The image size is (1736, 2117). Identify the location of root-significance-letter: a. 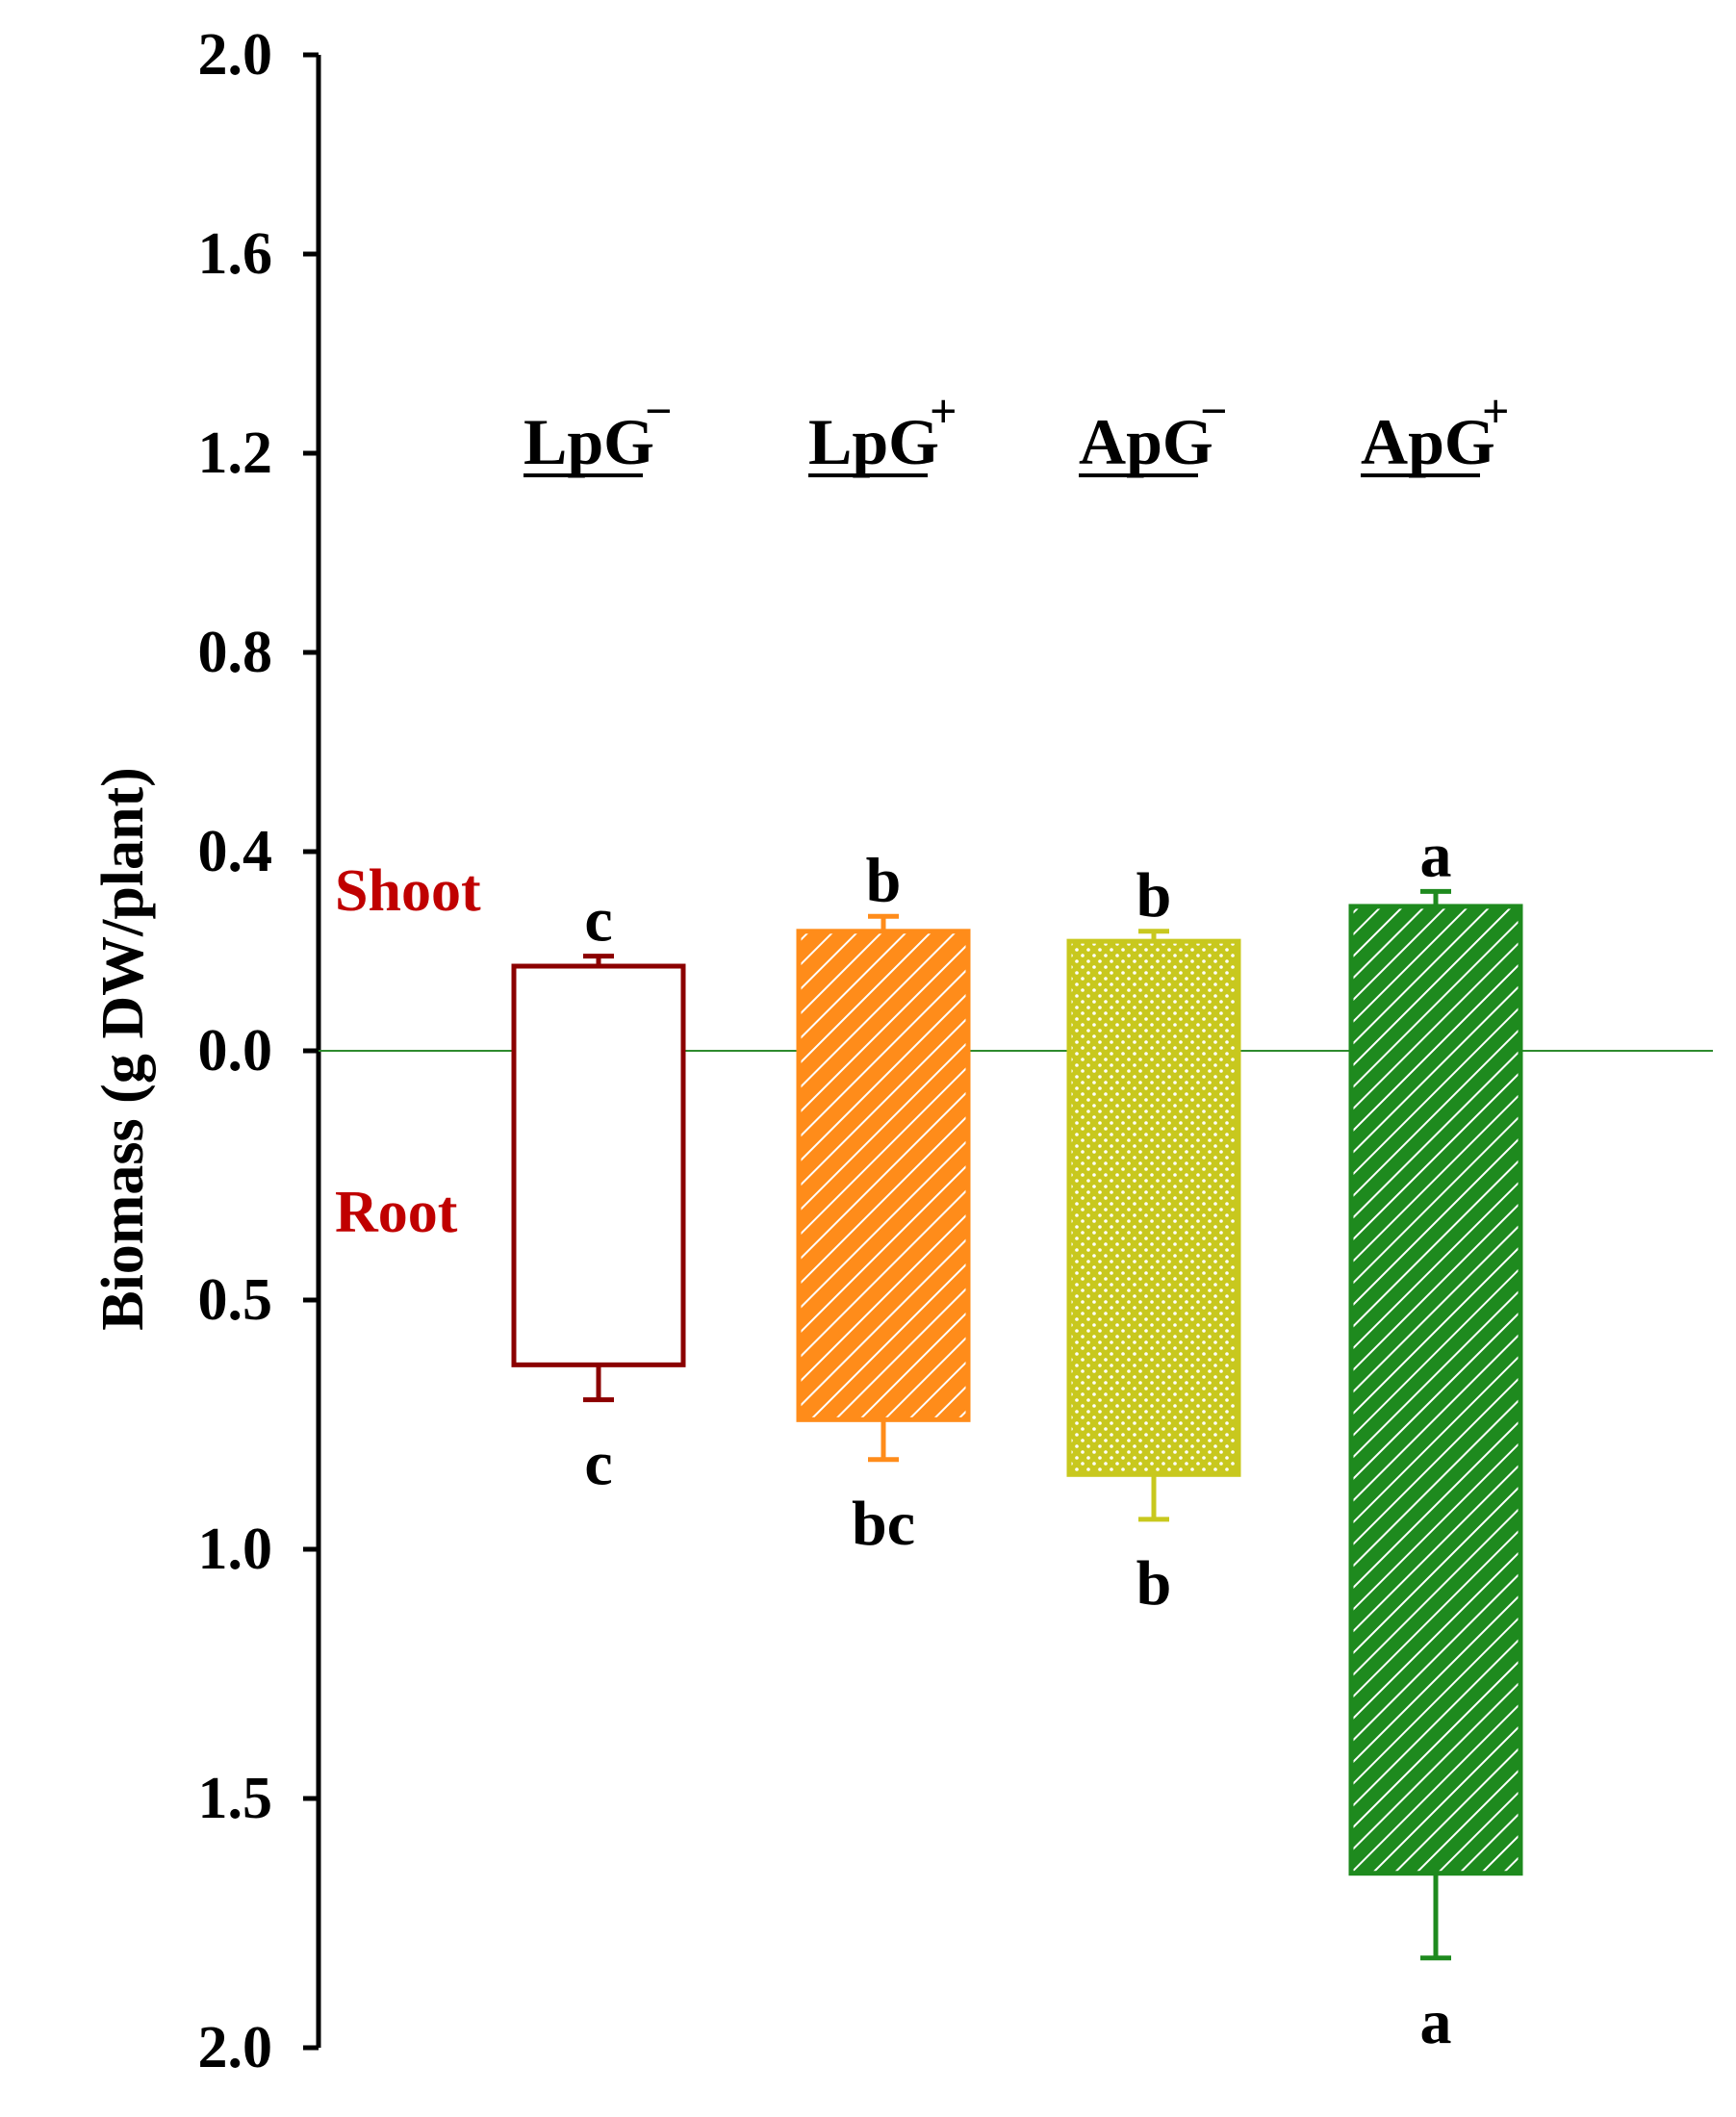
(1436, 2022).